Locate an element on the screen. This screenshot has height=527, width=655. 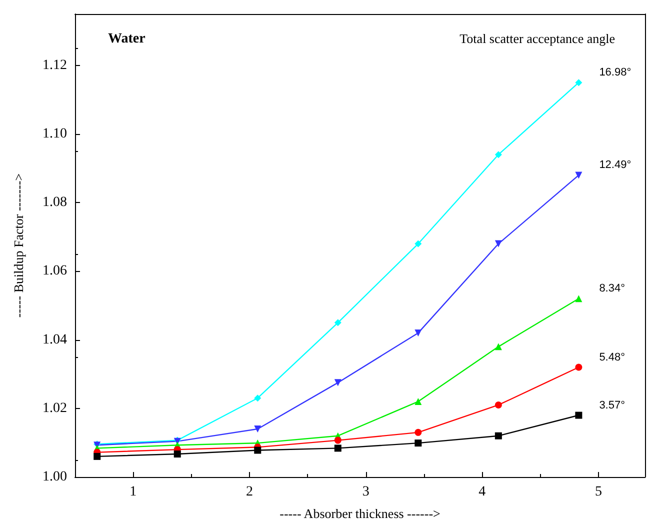
series-label: 12.49° is located at coordinates (615, 165).